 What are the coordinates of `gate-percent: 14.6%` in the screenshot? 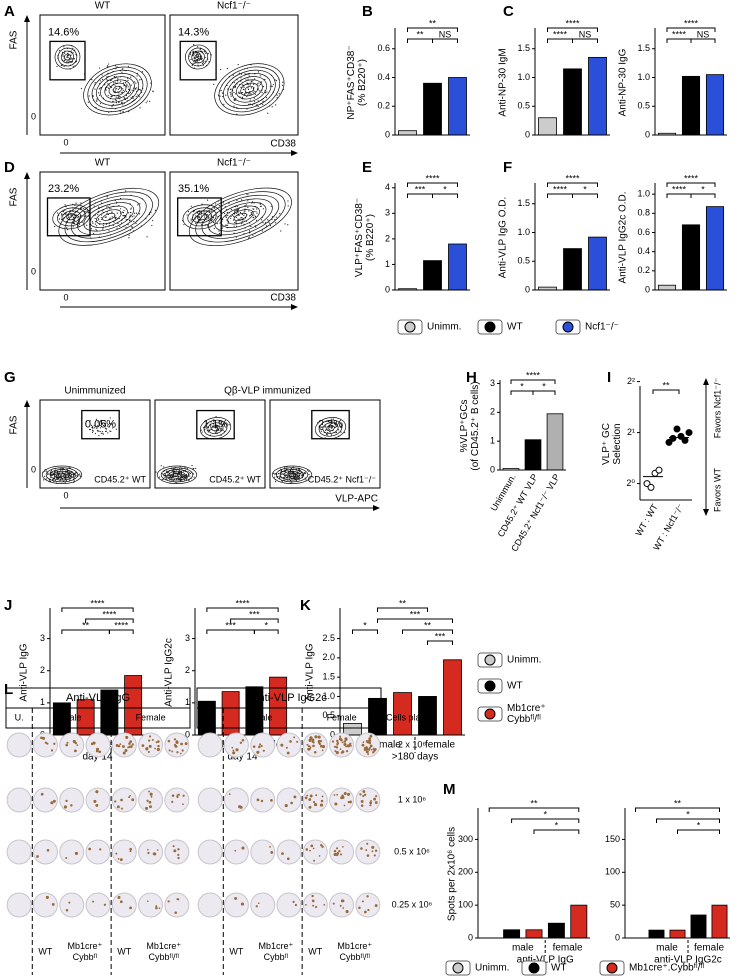 It's located at (63, 32).